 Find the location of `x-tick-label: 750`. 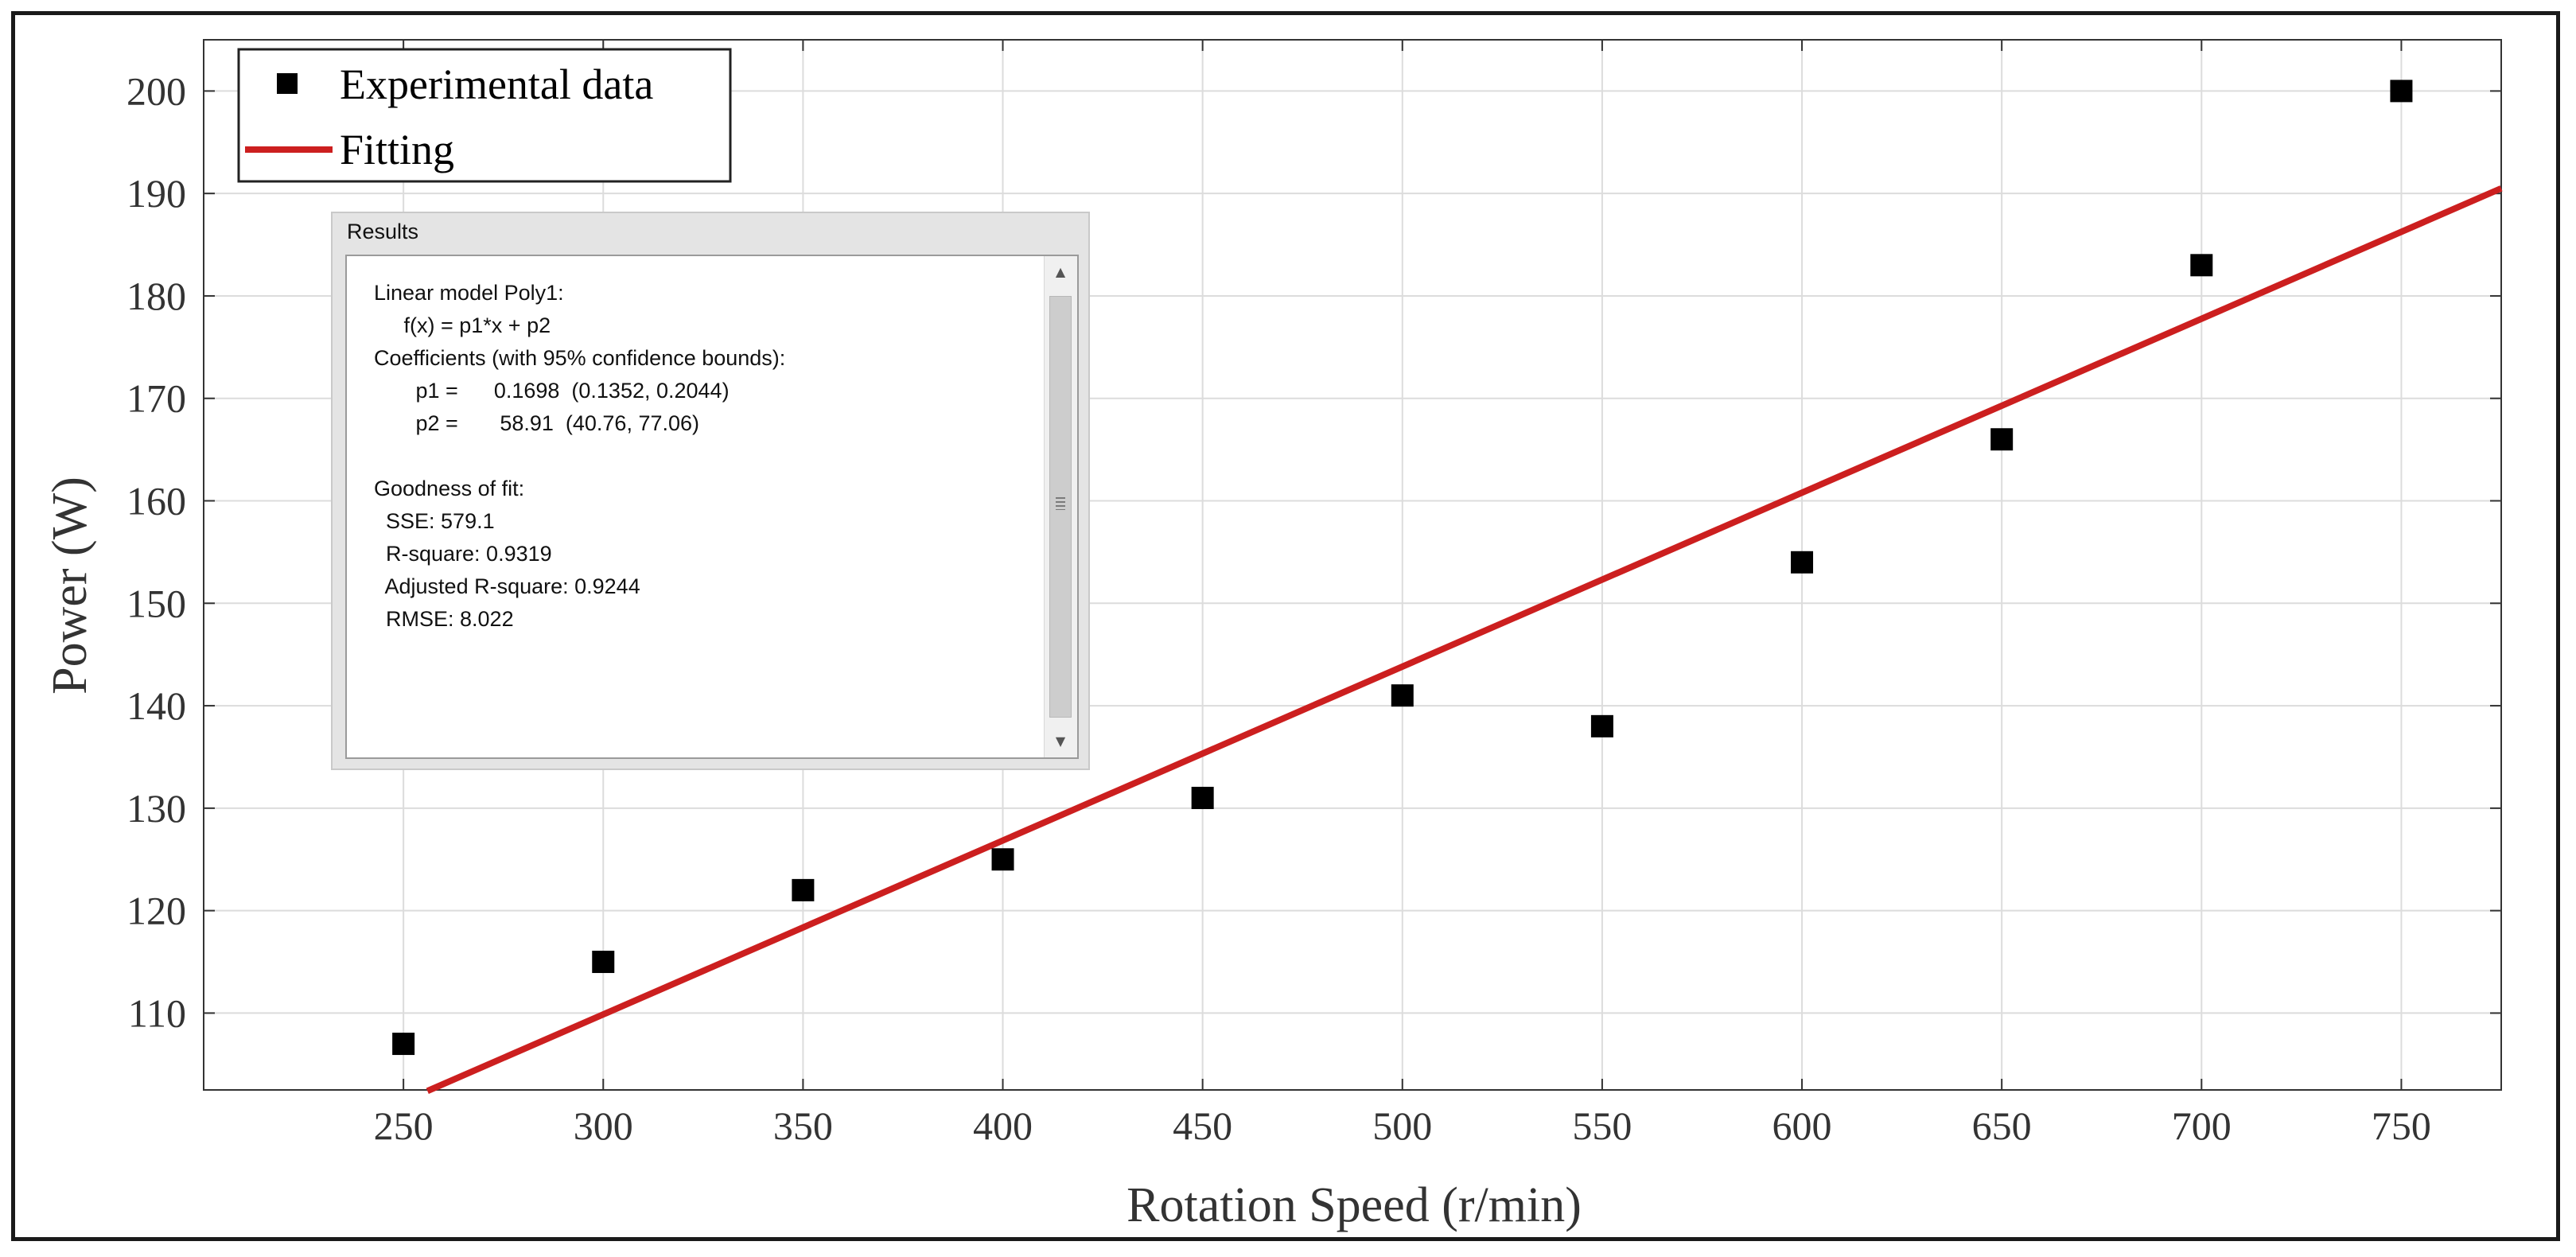

x-tick-label: 750 is located at coordinates (2401, 1125).